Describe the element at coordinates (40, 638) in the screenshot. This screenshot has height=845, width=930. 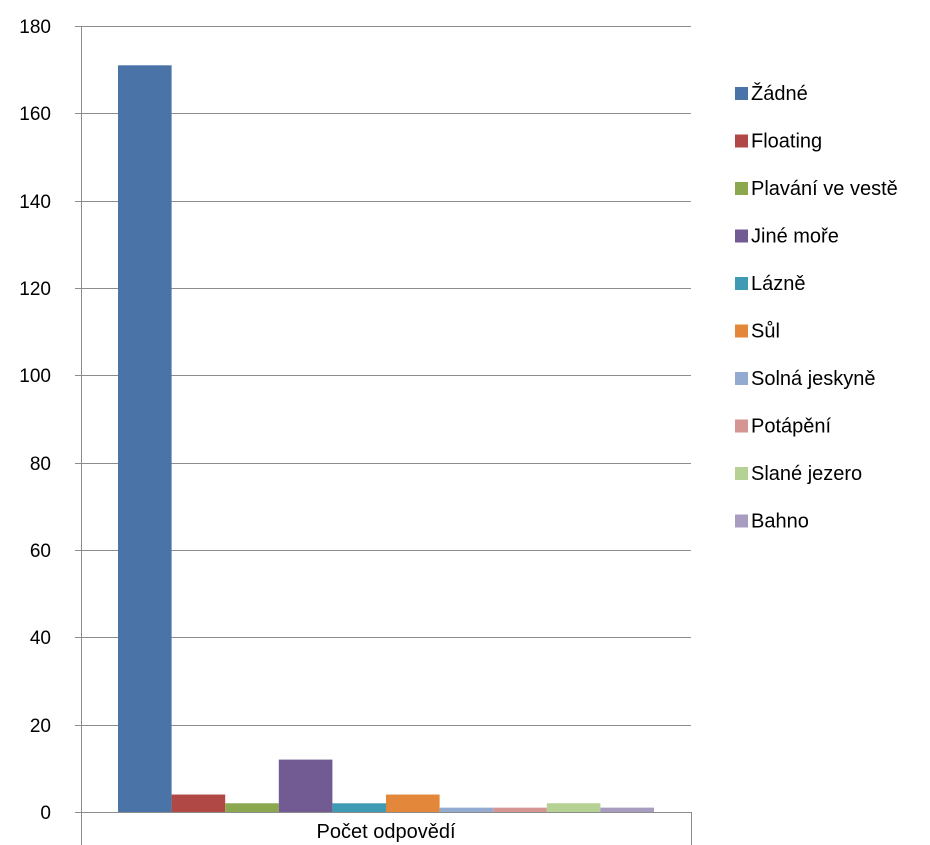
I see `y-tick-label: 40` at that location.